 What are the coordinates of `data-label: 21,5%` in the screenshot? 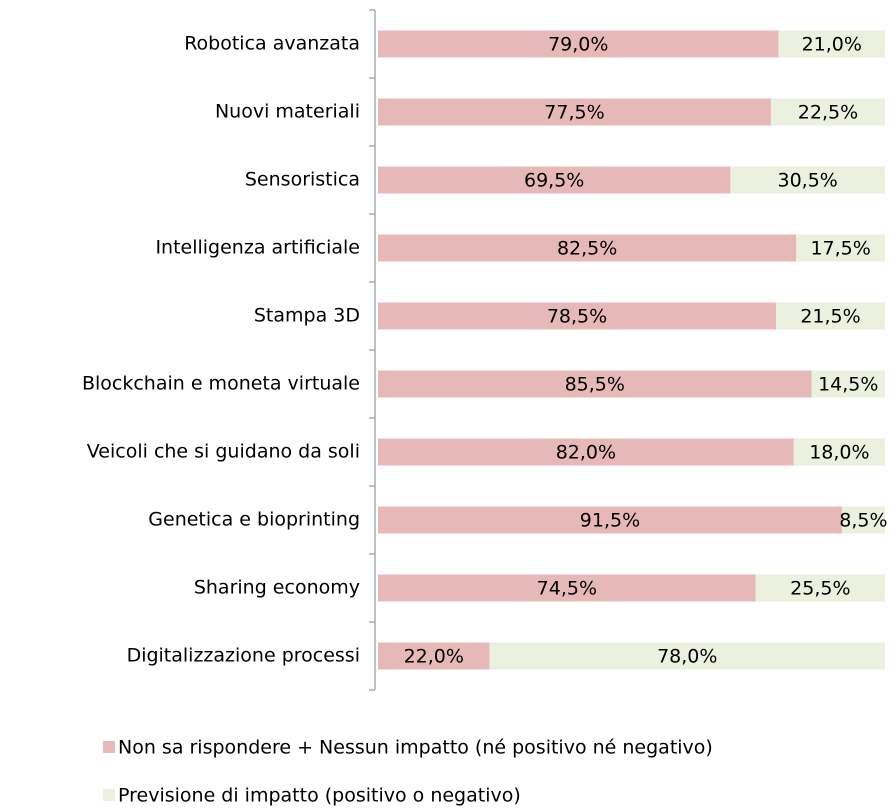 It's located at (830, 317).